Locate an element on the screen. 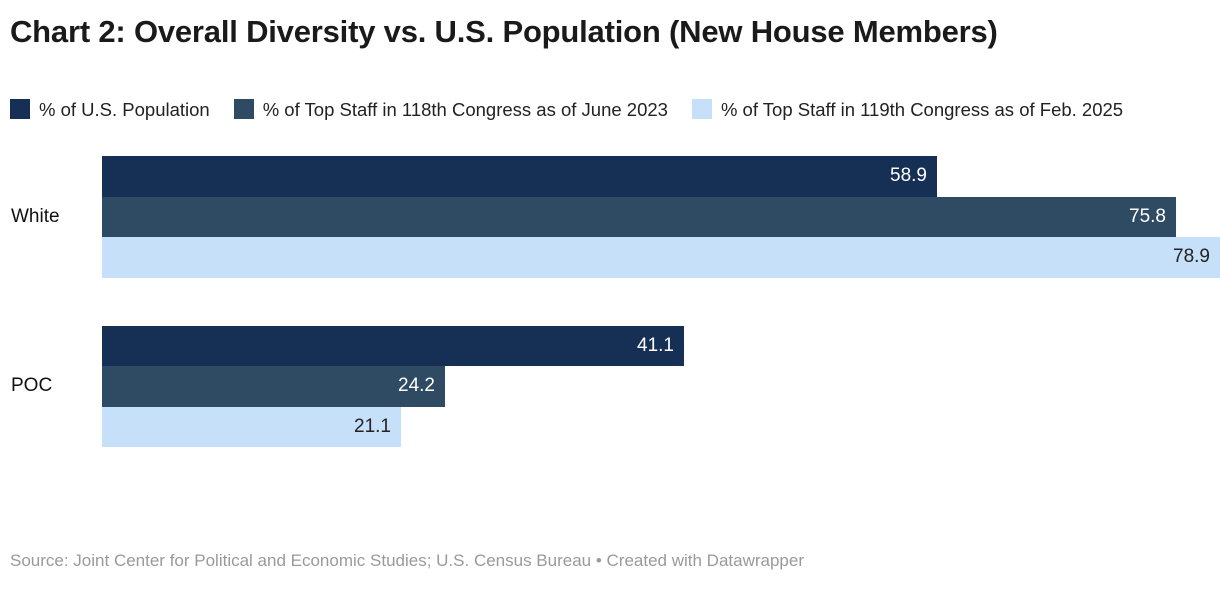 Image resolution: width=1220 pixels, height=590 pixels. bar-value-label: 21.1 is located at coordinates (372, 426).